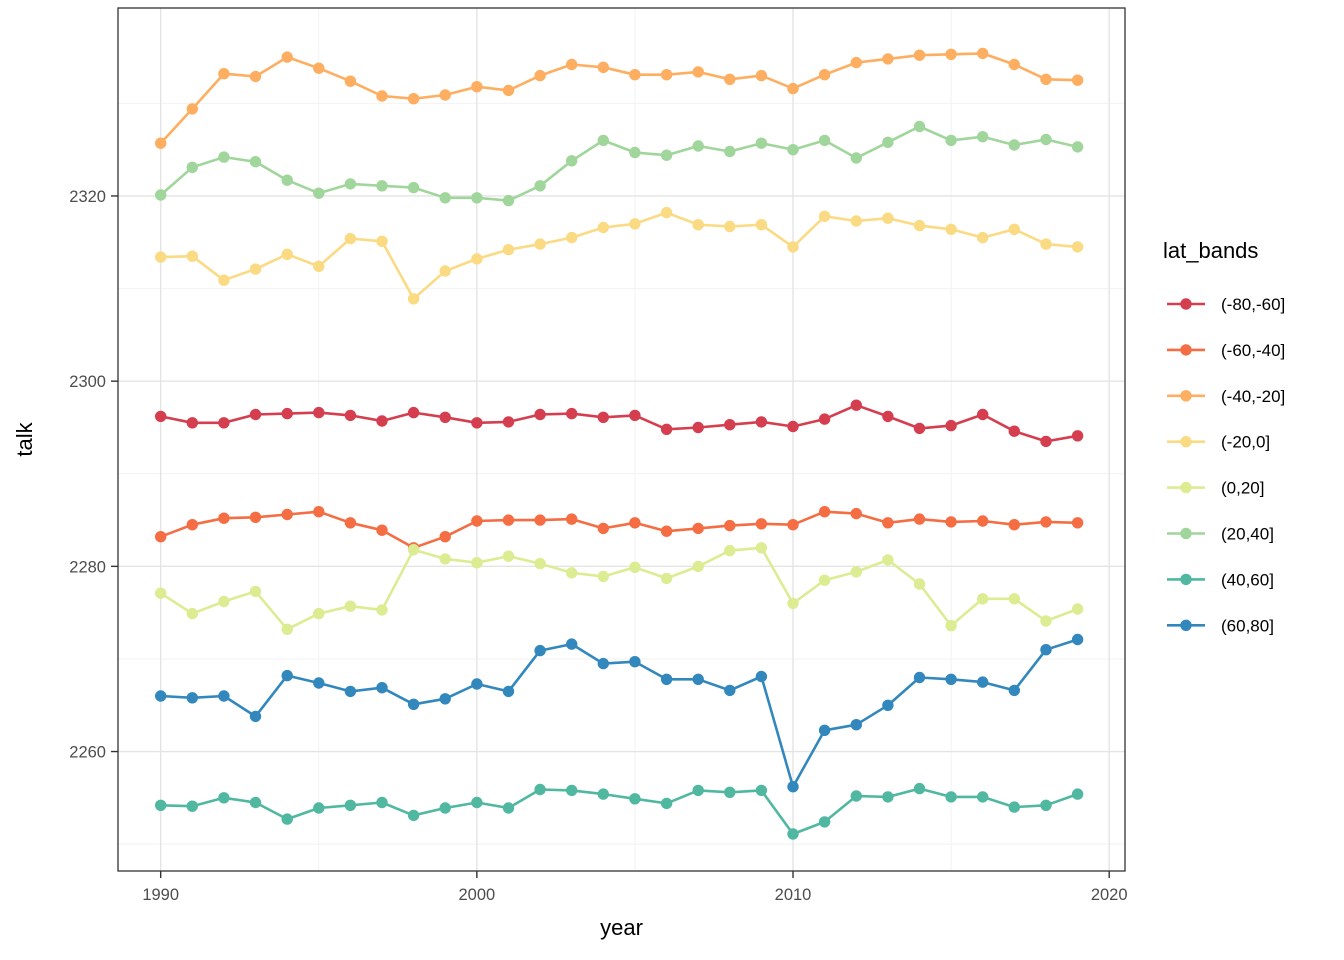 The image size is (1344, 960). I want to click on x-axis-title: year, so click(621, 927).